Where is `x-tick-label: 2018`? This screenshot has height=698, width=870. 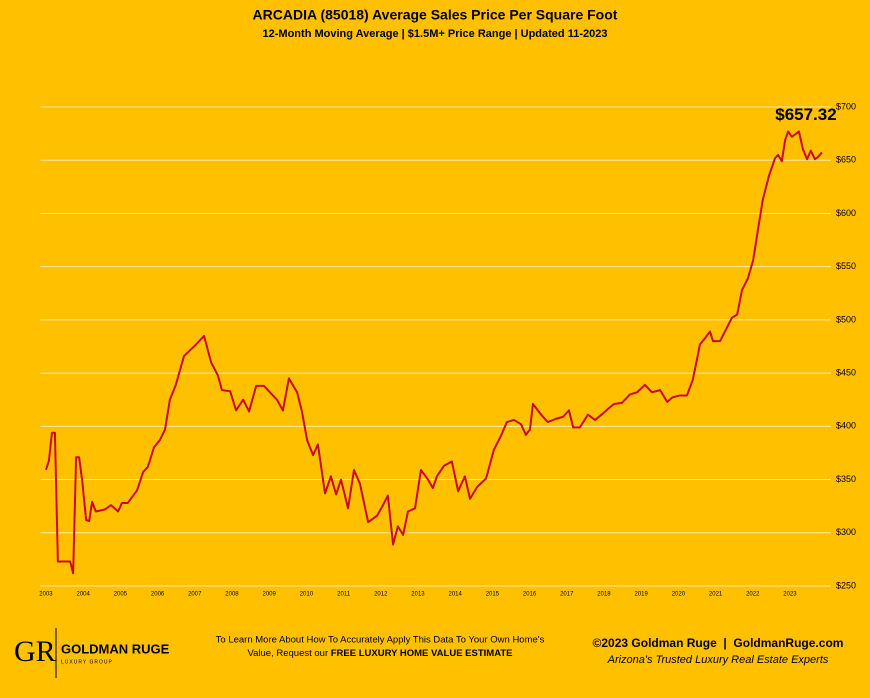
x-tick-label: 2018 is located at coordinates (604, 595).